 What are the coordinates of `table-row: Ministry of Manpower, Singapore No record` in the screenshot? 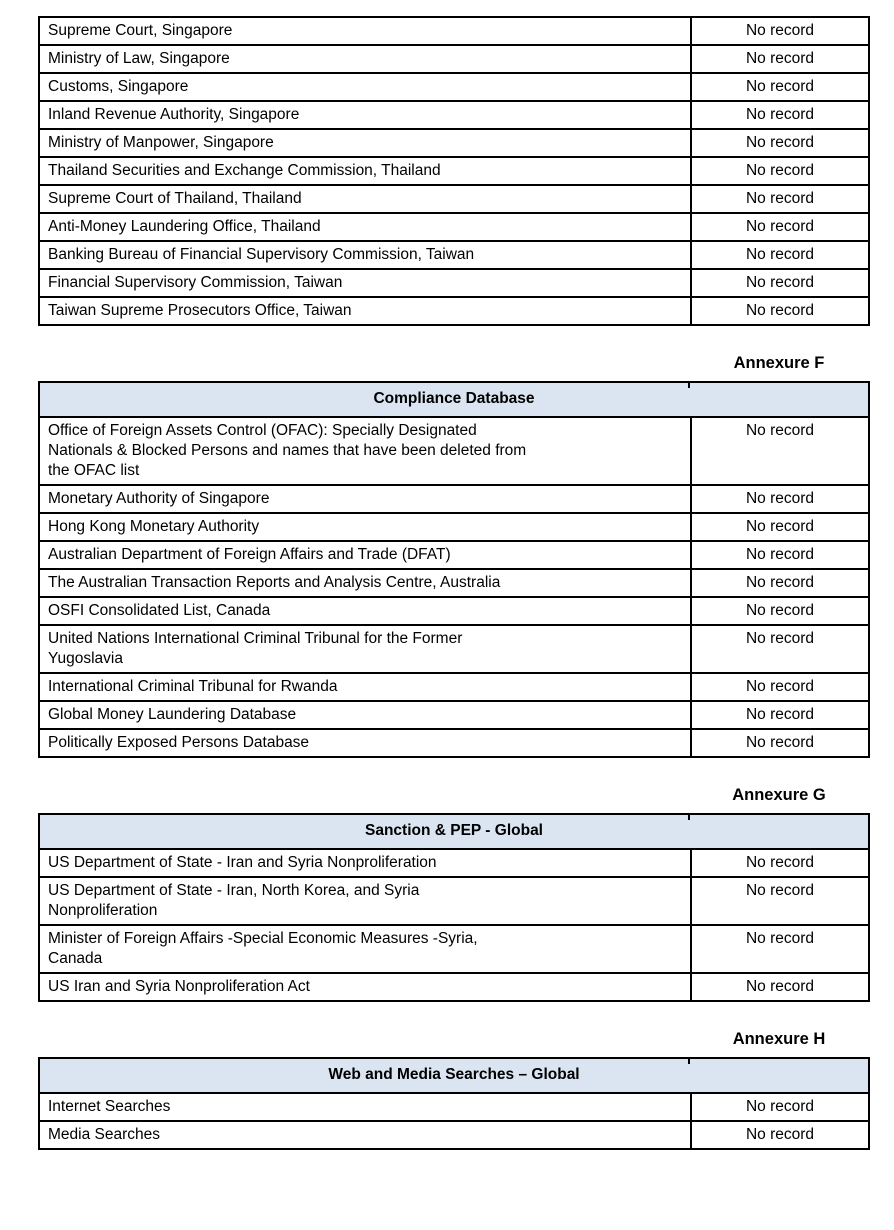 It's located at (454, 143).